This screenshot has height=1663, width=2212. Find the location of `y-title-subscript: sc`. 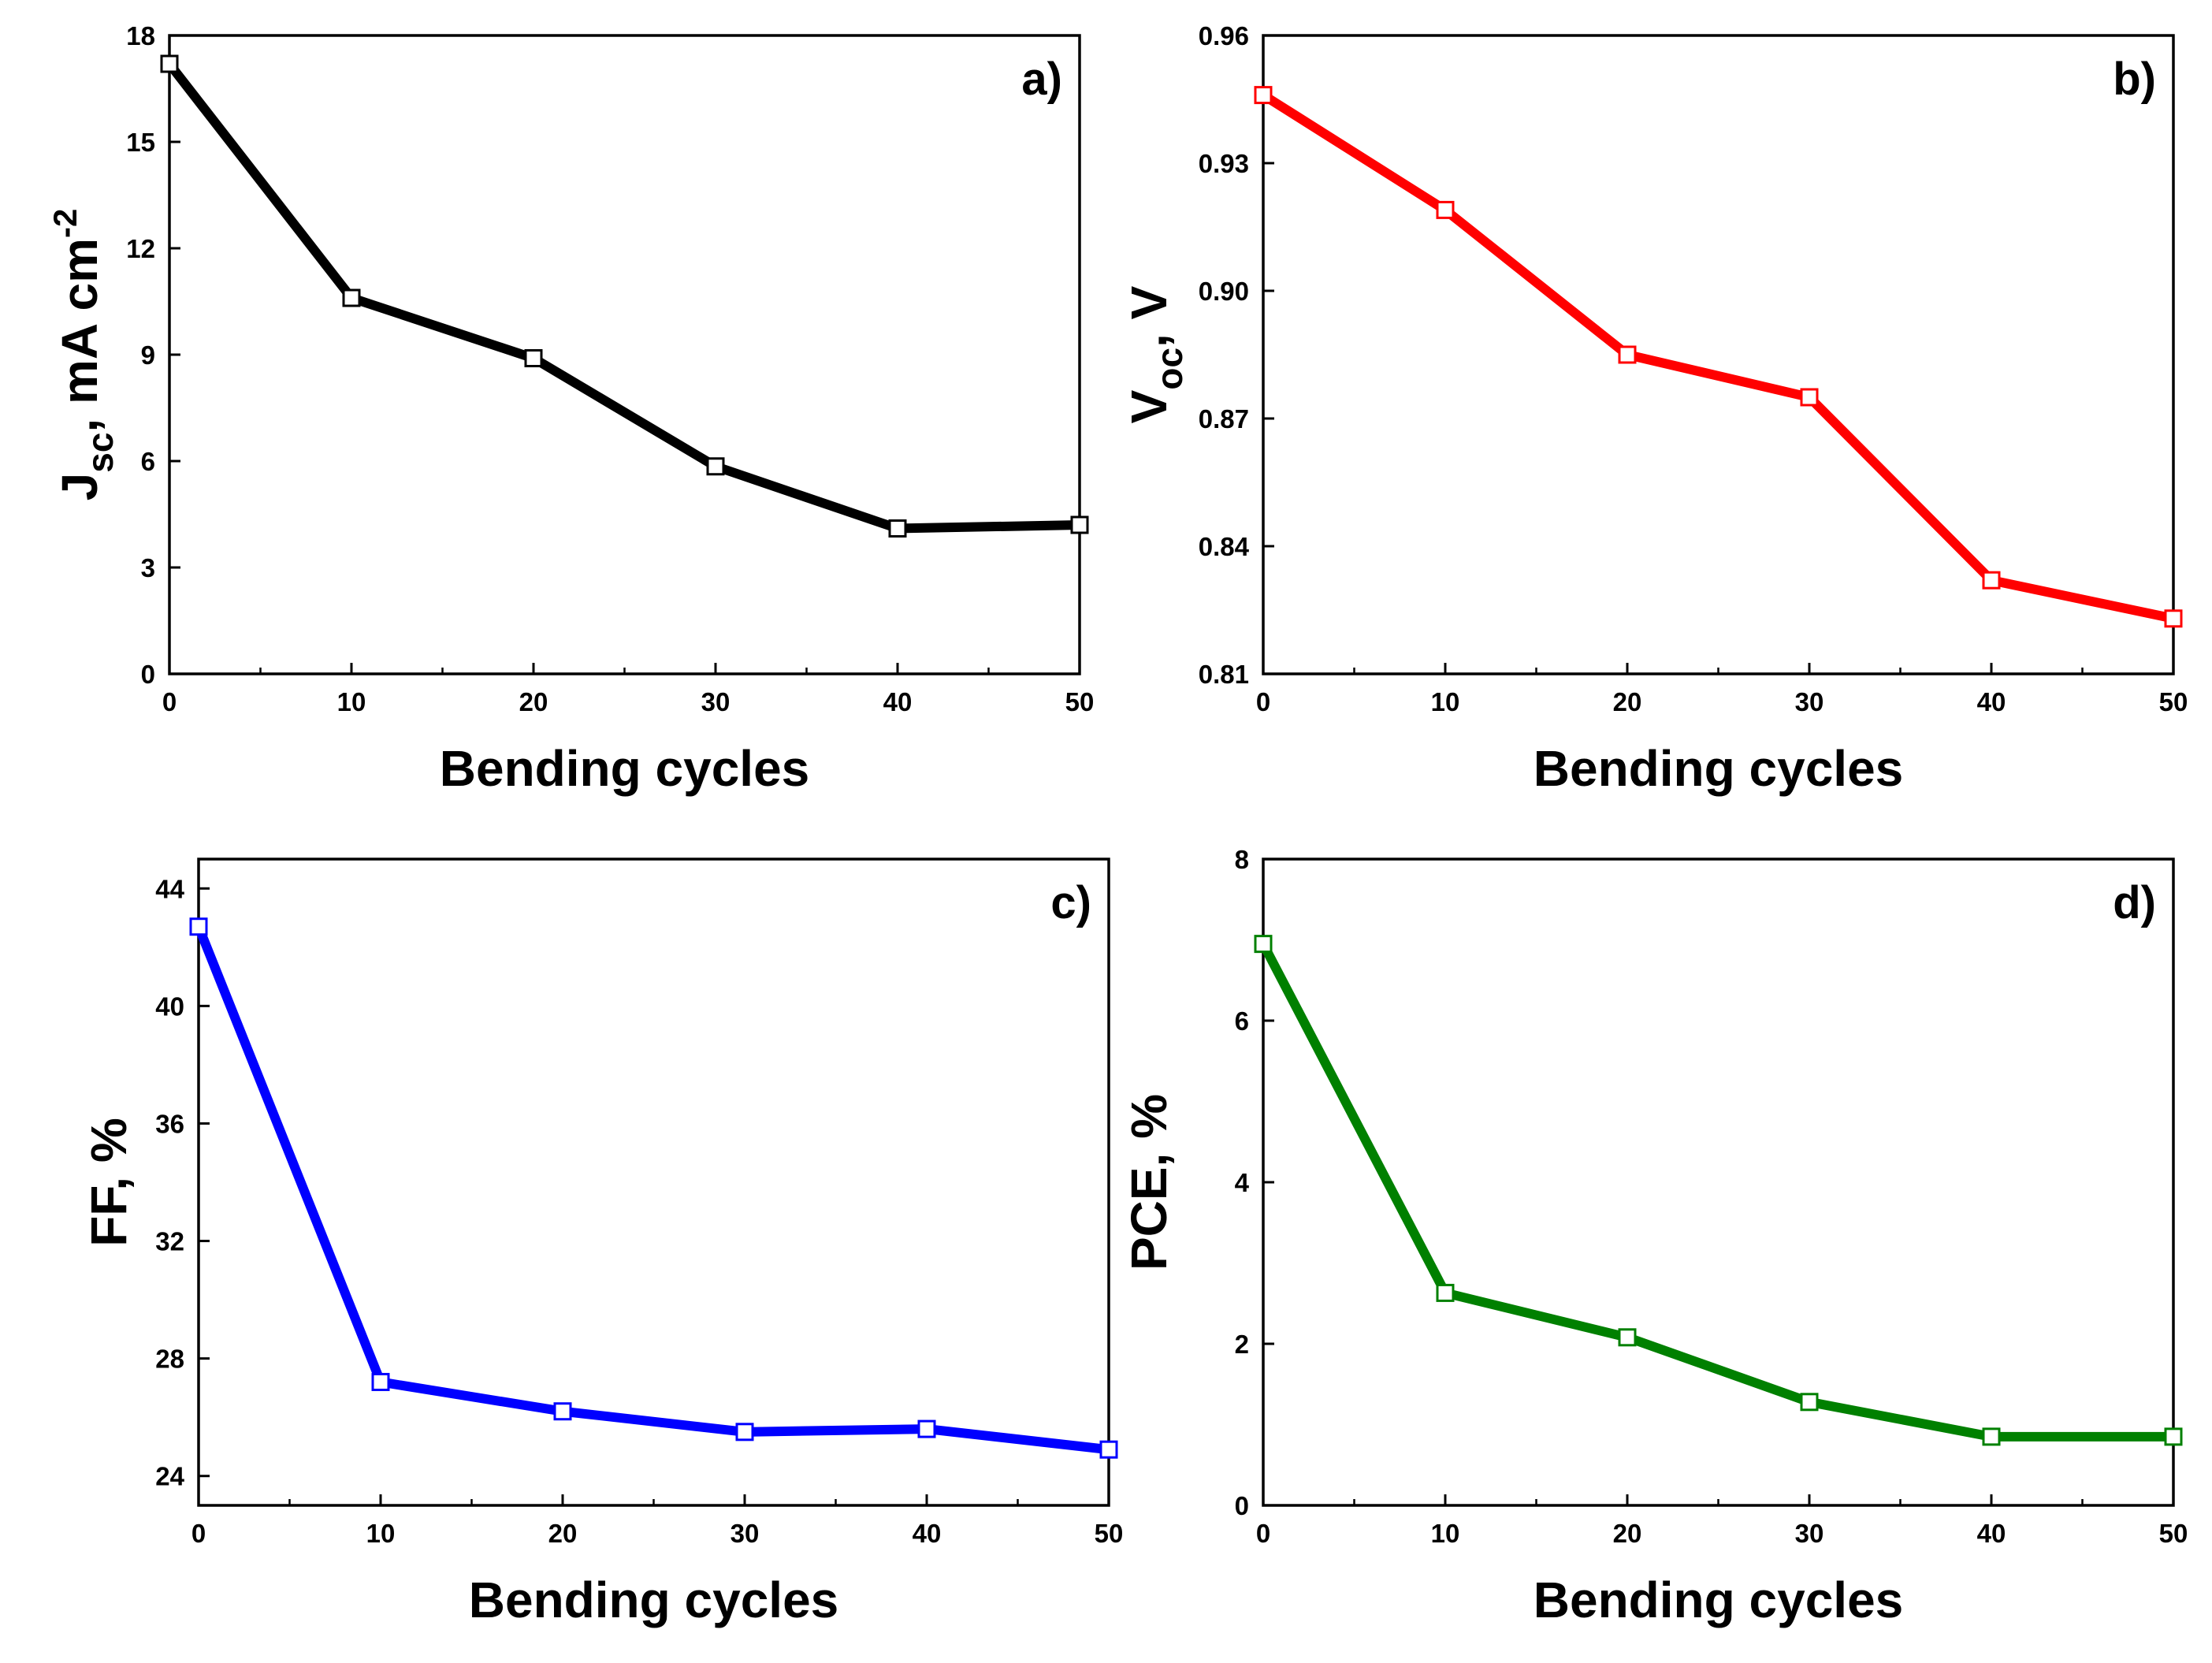

y-title-subscript: sc is located at coordinates (101, 453).